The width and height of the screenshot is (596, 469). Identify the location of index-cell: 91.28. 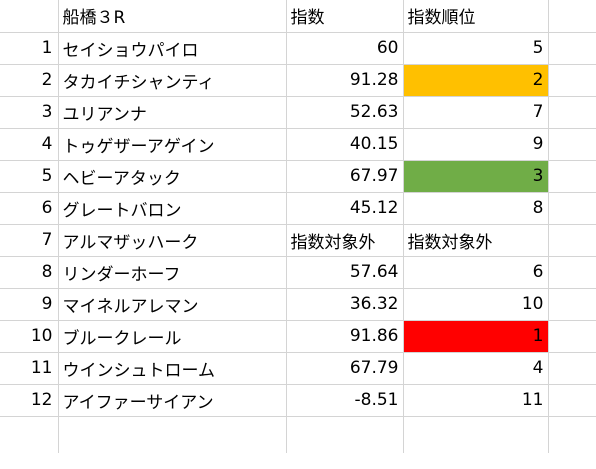
(345, 80).